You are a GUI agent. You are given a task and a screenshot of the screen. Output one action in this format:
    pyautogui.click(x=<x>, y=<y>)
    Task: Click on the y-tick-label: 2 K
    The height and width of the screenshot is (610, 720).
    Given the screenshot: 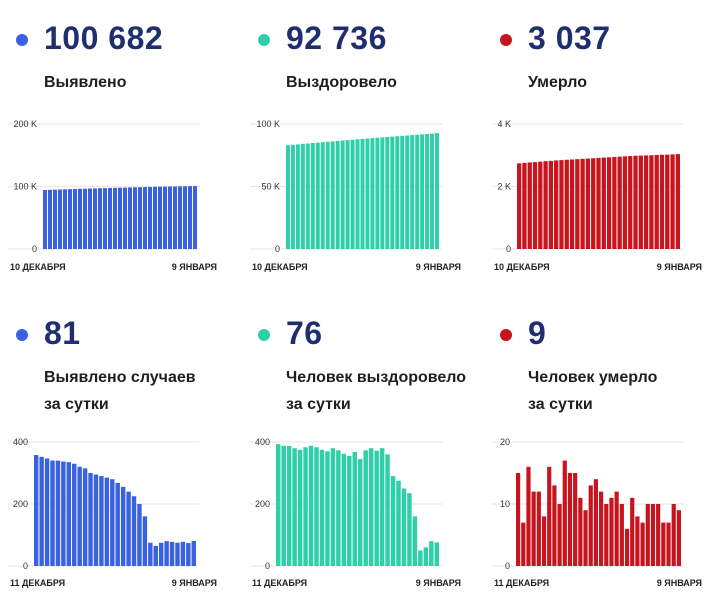 What is the action you would take?
    pyautogui.click(x=504, y=187)
    